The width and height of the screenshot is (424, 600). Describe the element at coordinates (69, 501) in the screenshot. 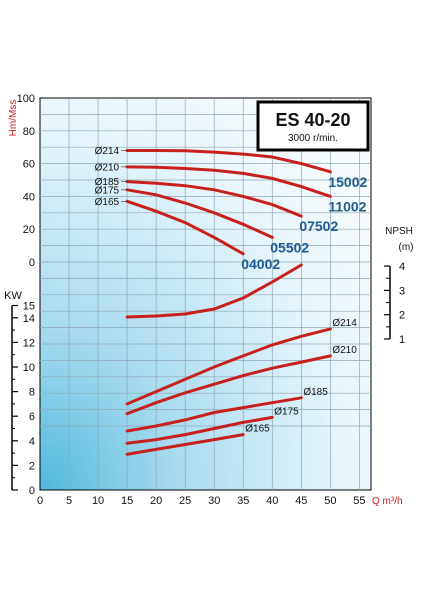

I see `x-tick-label: 5` at that location.